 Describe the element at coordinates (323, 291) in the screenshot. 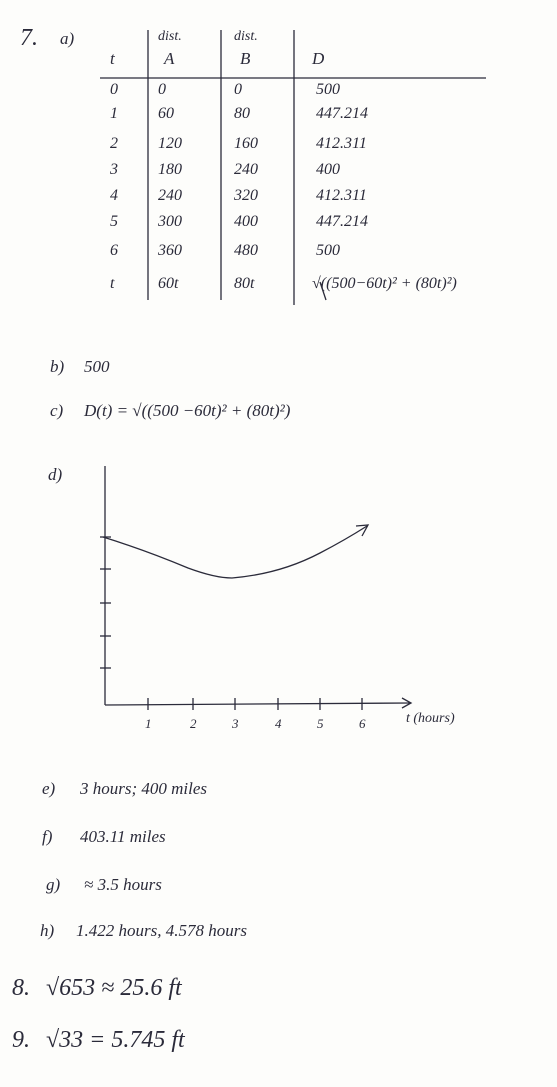

I see `radical` at that location.